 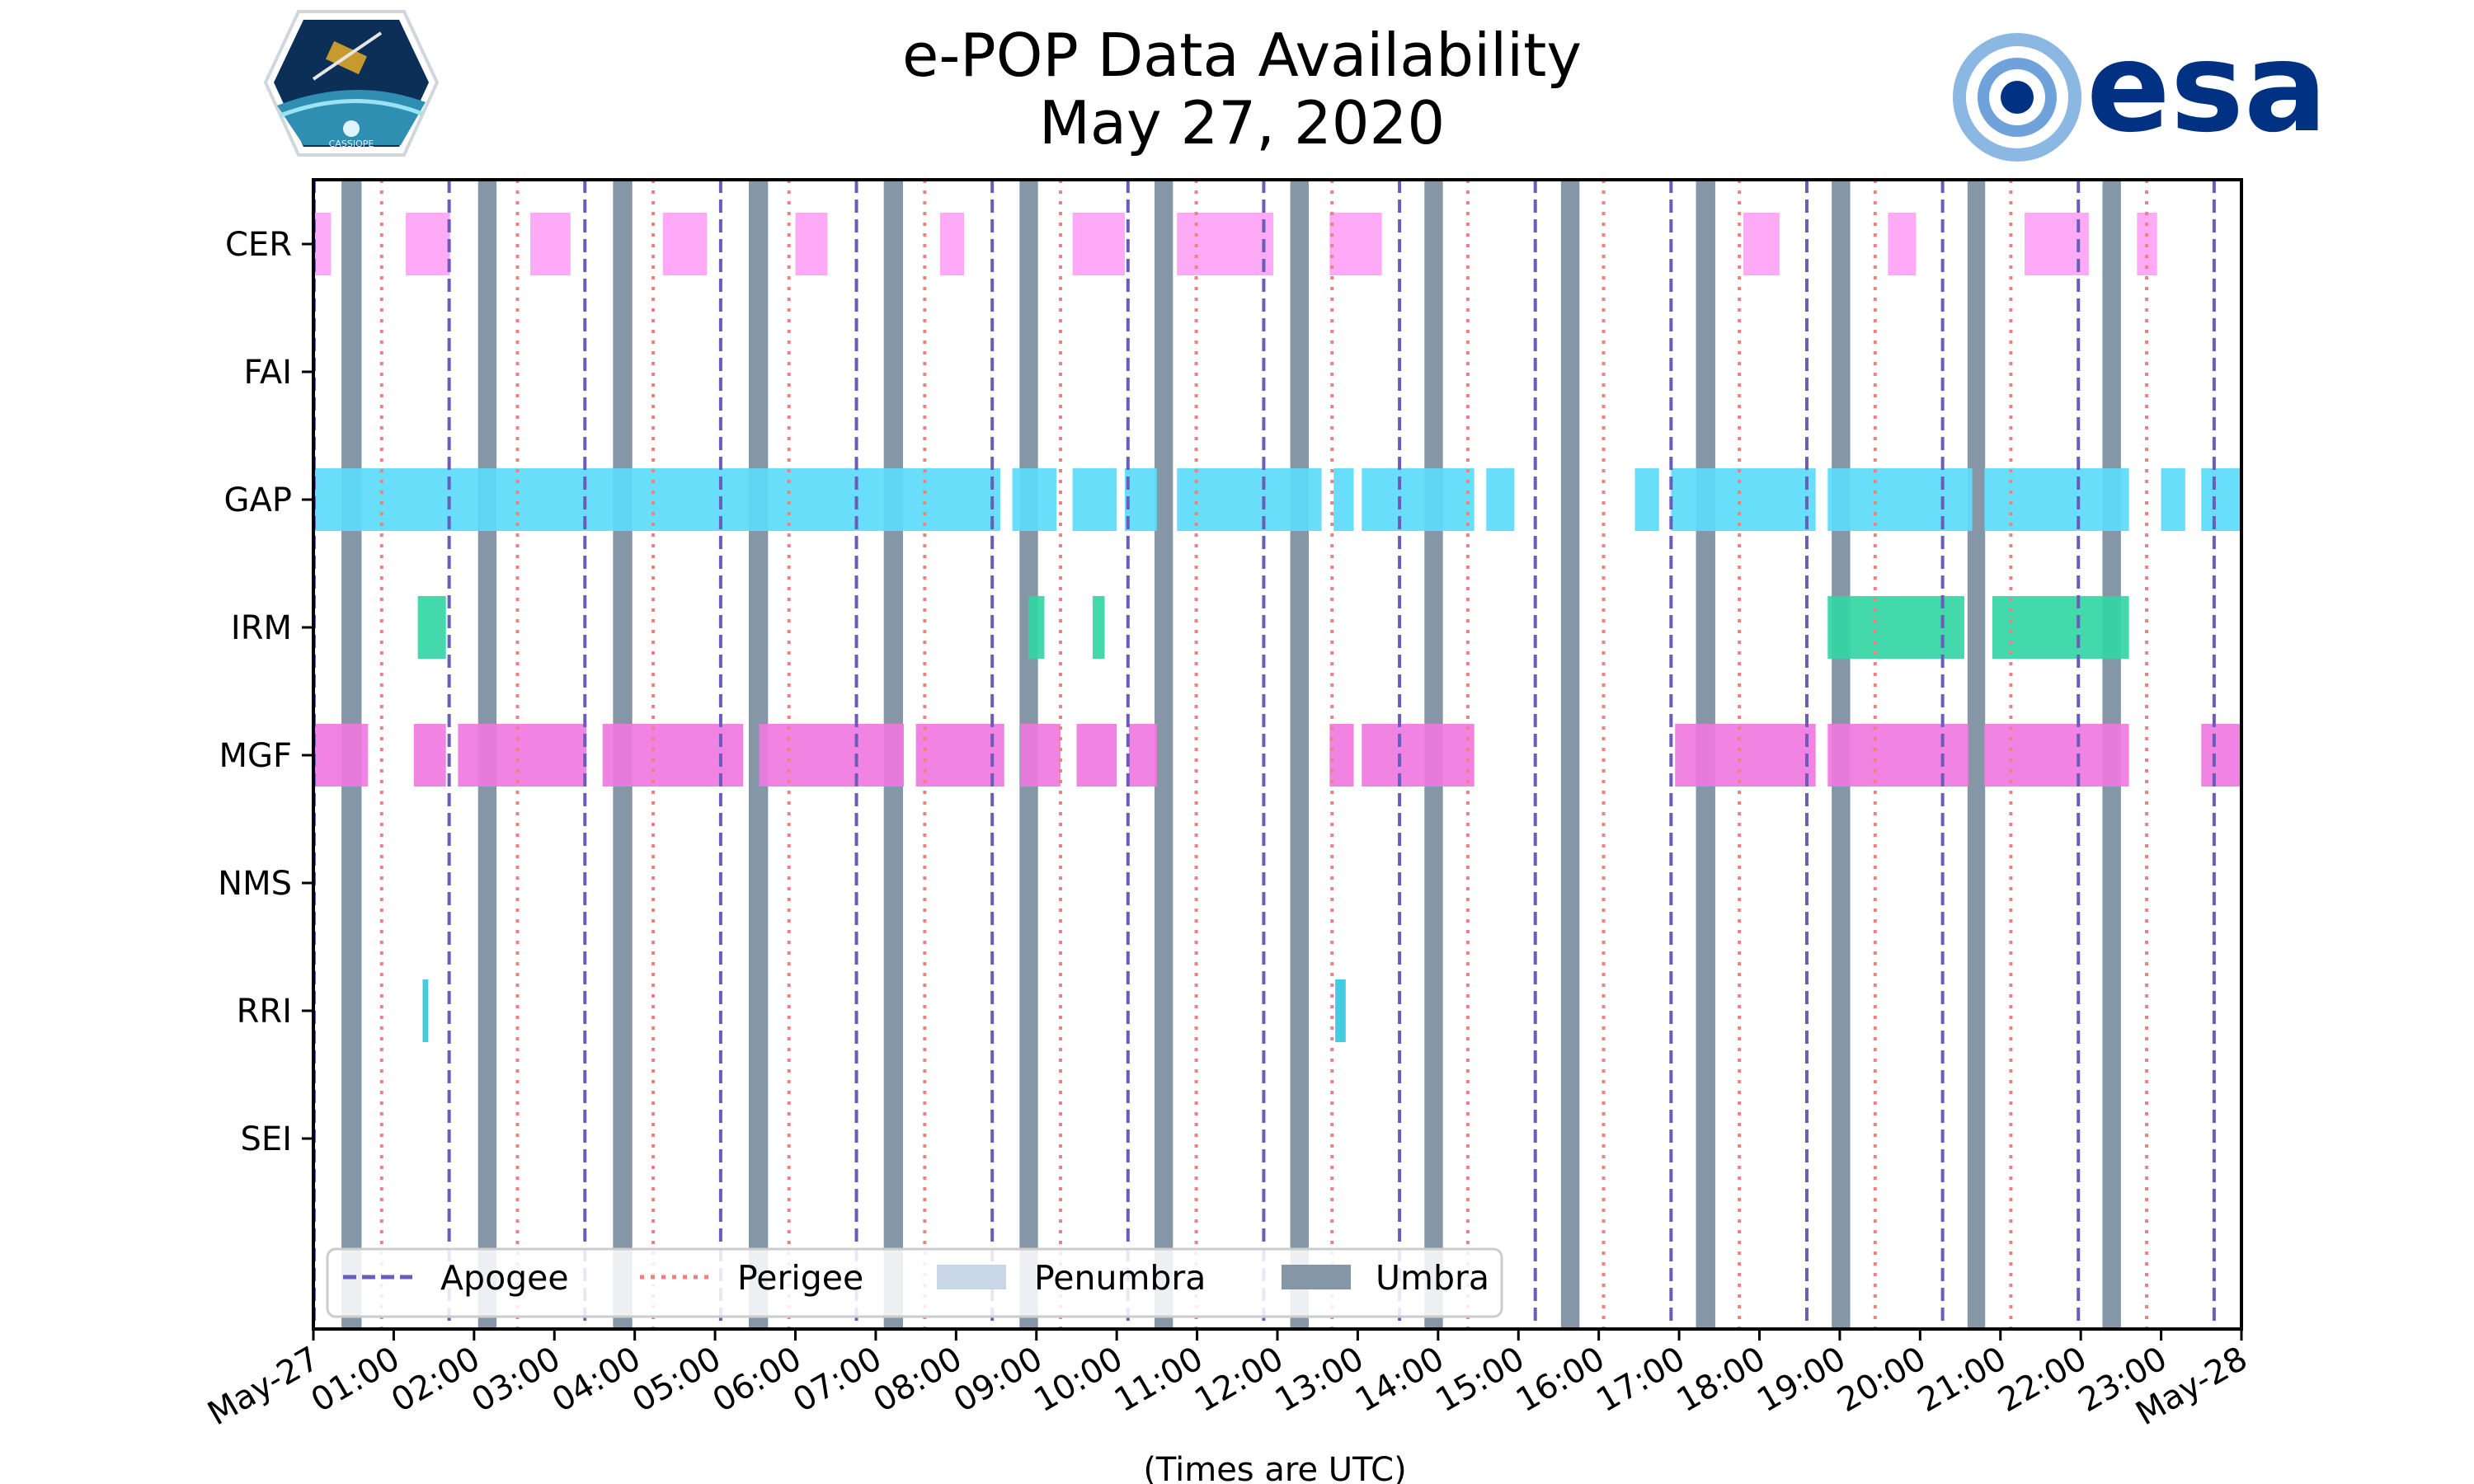 I want to click on x-axis-label: (Times are UTC), so click(x=1274, y=1467).